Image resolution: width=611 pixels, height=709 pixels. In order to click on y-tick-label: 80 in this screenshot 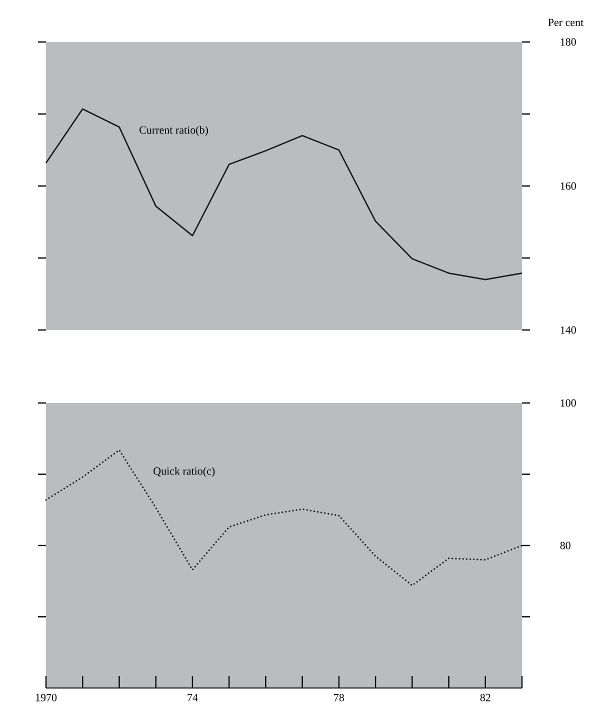, I will do `click(565, 546)`.